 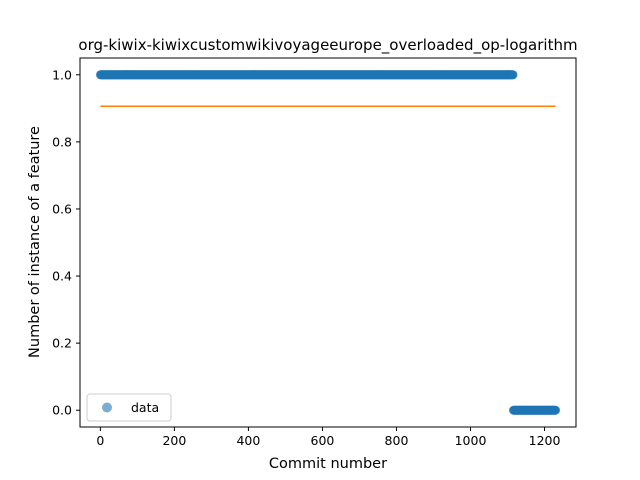 What do you see at coordinates (545, 440) in the screenshot?
I see `x-tick-label: 1200` at bounding box center [545, 440].